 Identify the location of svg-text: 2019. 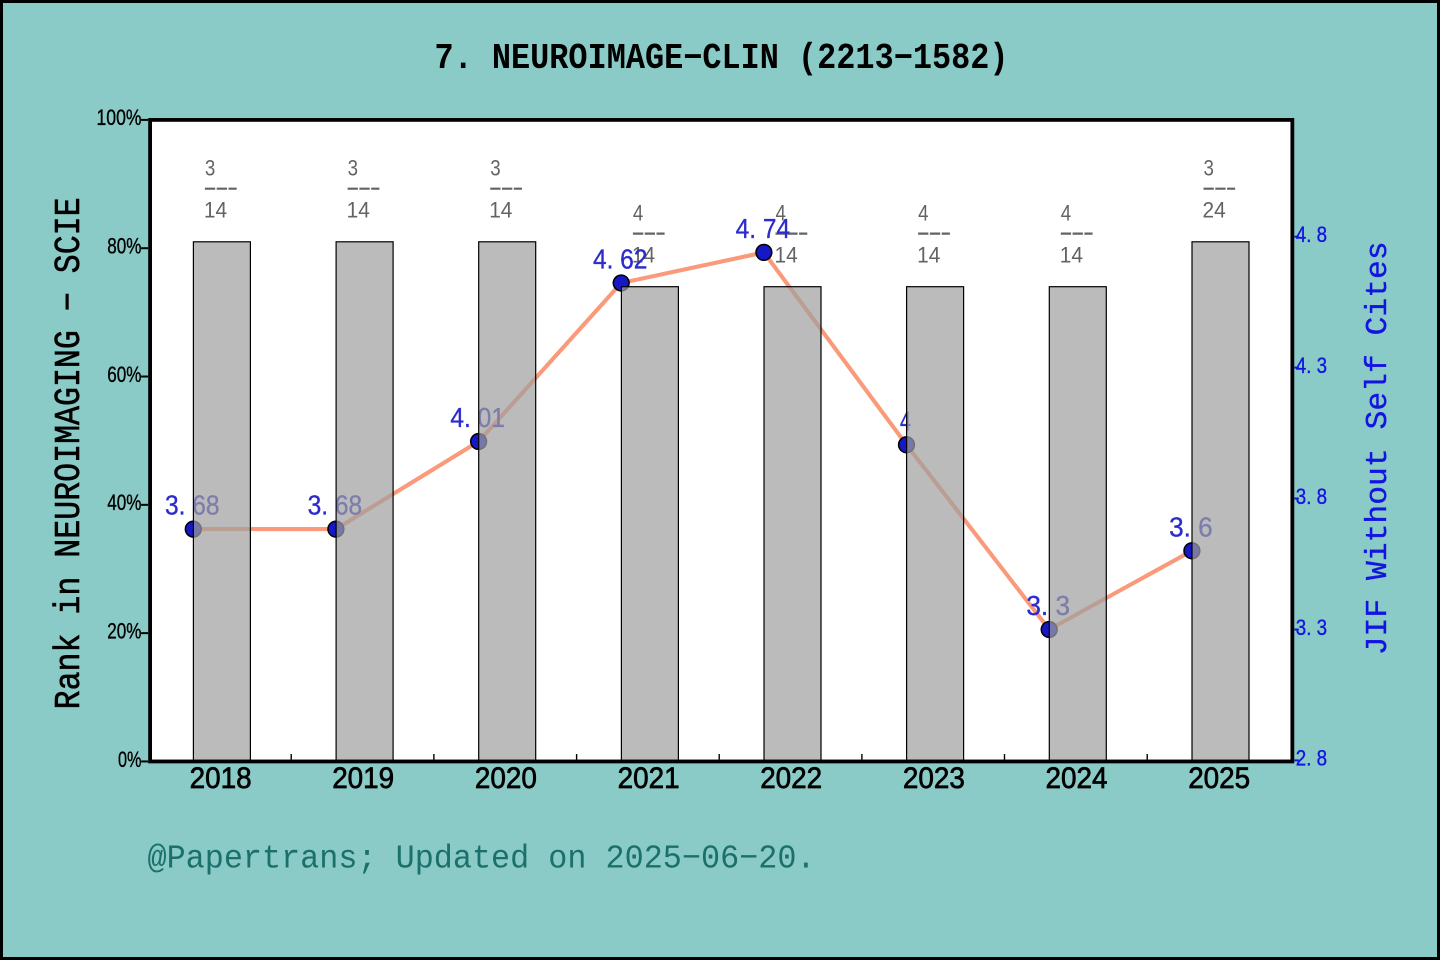
(363, 778).